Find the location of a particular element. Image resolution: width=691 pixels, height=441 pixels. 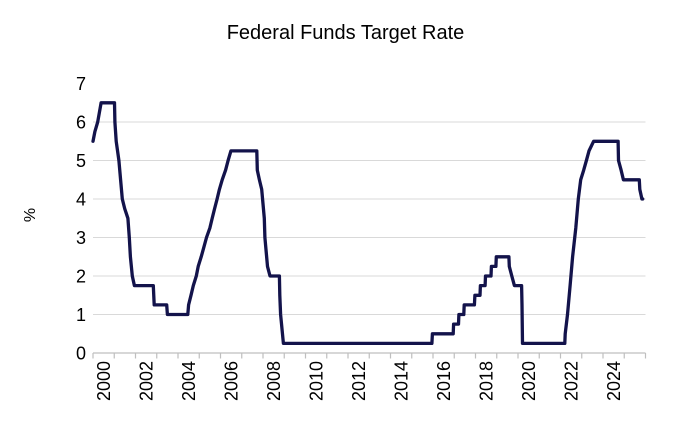

x-tick-label: 2000 is located at coordinates (104, 381).